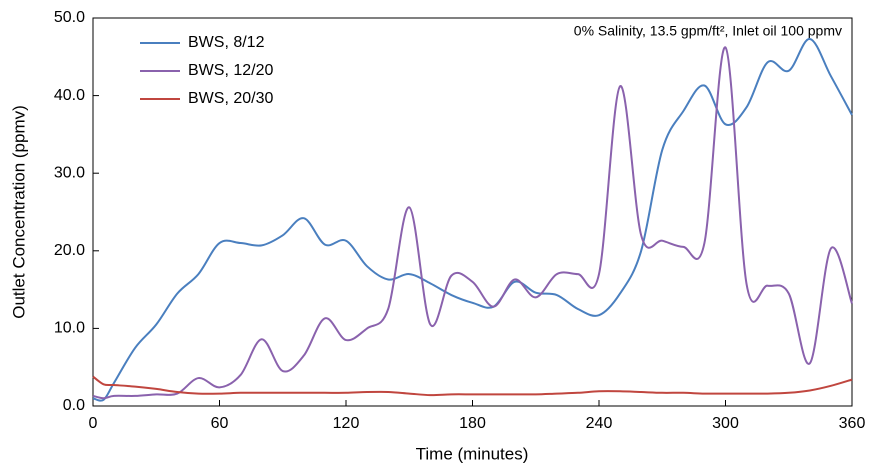 The image size is (875, 470). I want to click on y-tick-label: 10.0, so click(69, 328).